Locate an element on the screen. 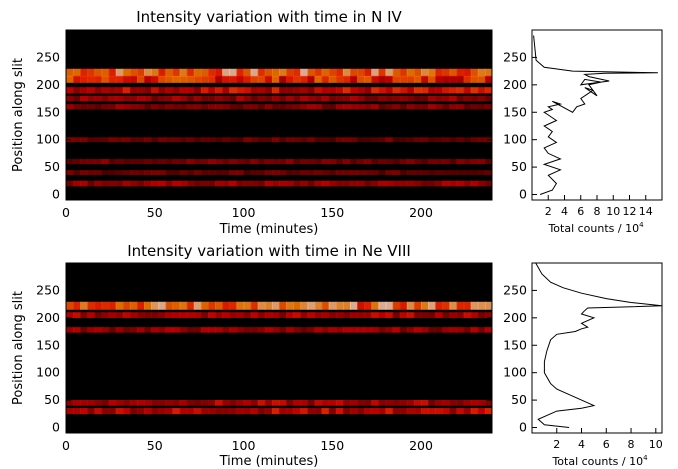 The width and height of the screenshot is (678, 469). y-tick-label: 100 is located at coordinates (48, 372).